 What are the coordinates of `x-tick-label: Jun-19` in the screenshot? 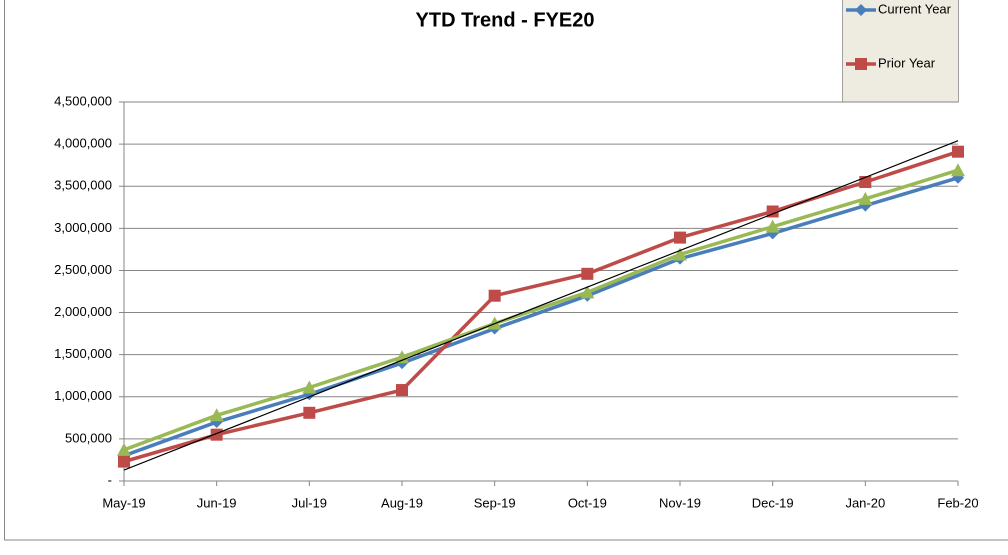 It's located at (217, 502).